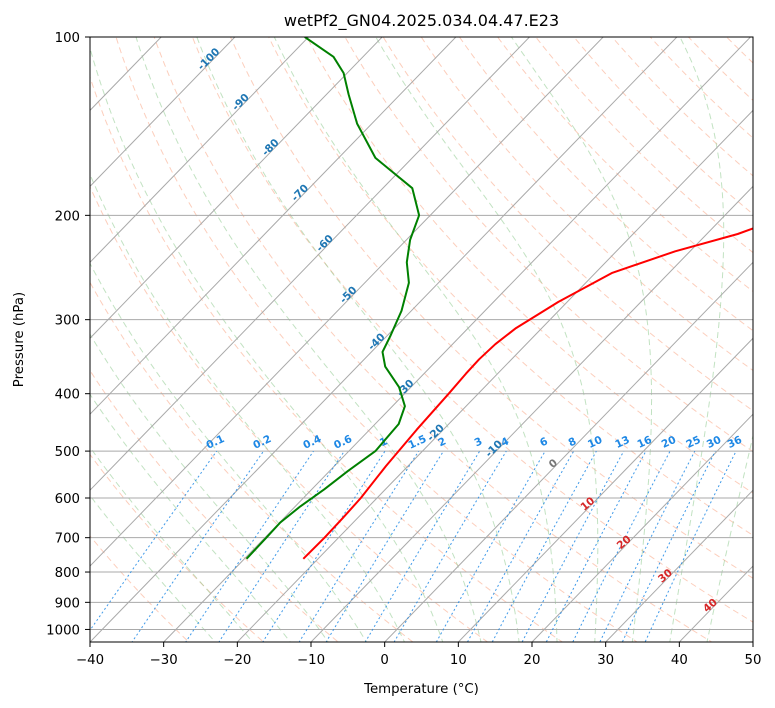 The height and width of the screenshot is (708, 775). Describe the element at coordinates (544, 442) in the screenshot. I see `mixing-ratio-label: 6` at that location.